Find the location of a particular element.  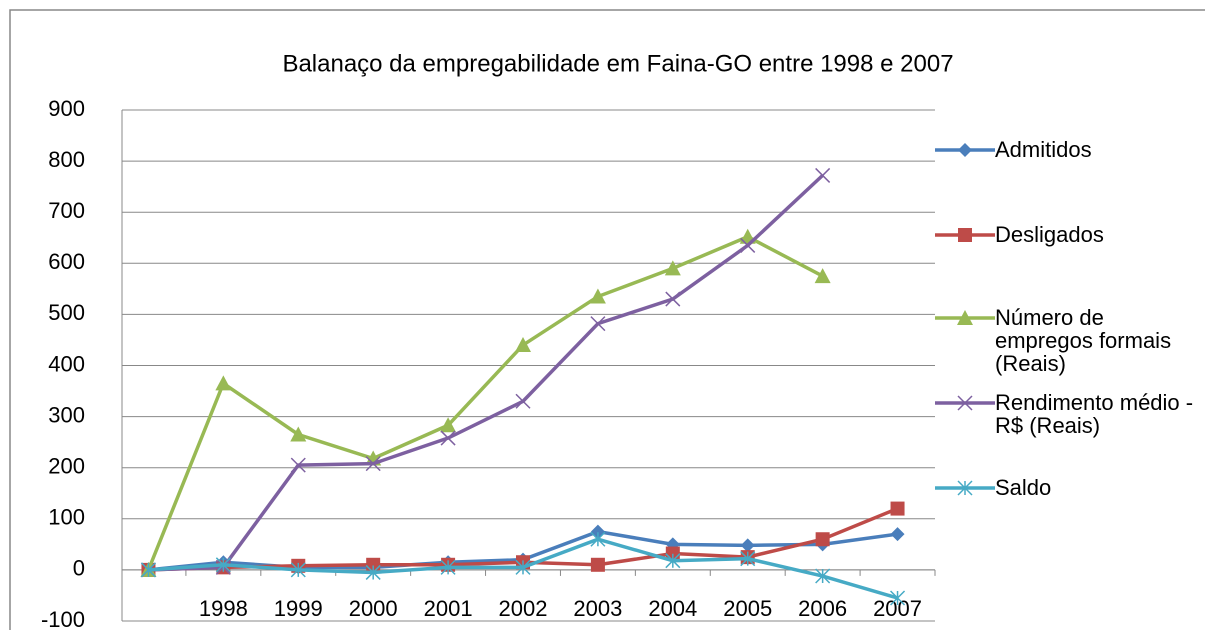

x-tick-label: 2001 is located at coordinates (448, 608).